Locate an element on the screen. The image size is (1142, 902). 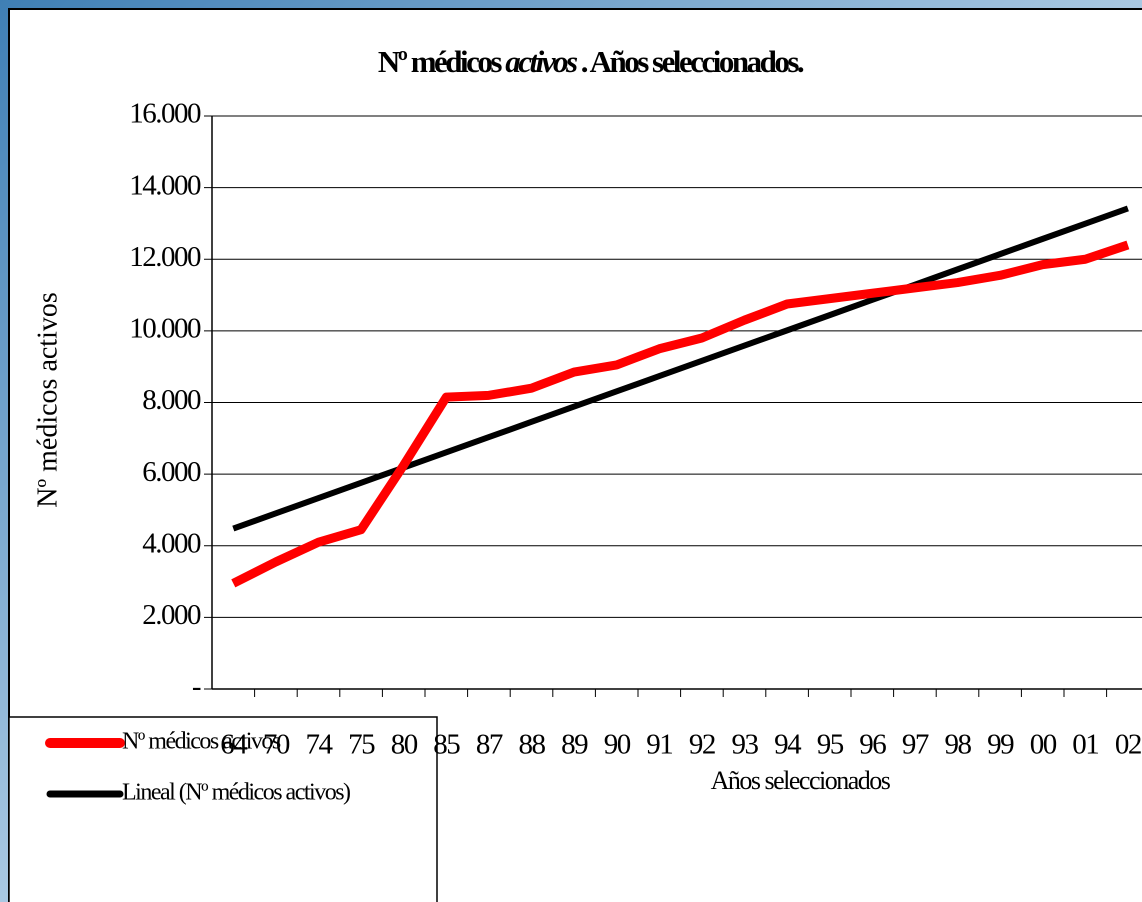
x-tick-label: 91 is located at coordinates (659, 745).